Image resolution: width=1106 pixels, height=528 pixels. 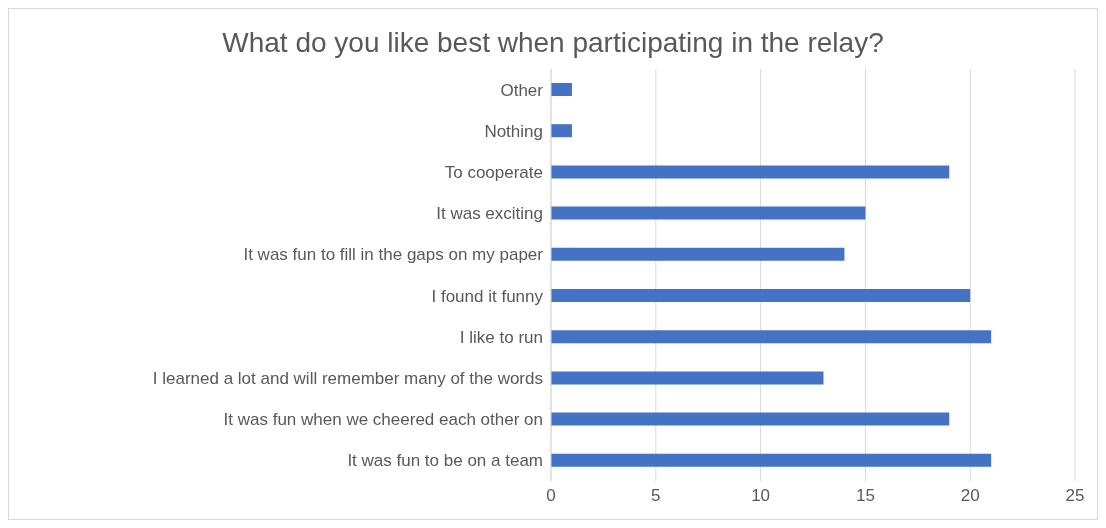 I want to click on x-tick-label: 25, so click(x=1075, y=496).